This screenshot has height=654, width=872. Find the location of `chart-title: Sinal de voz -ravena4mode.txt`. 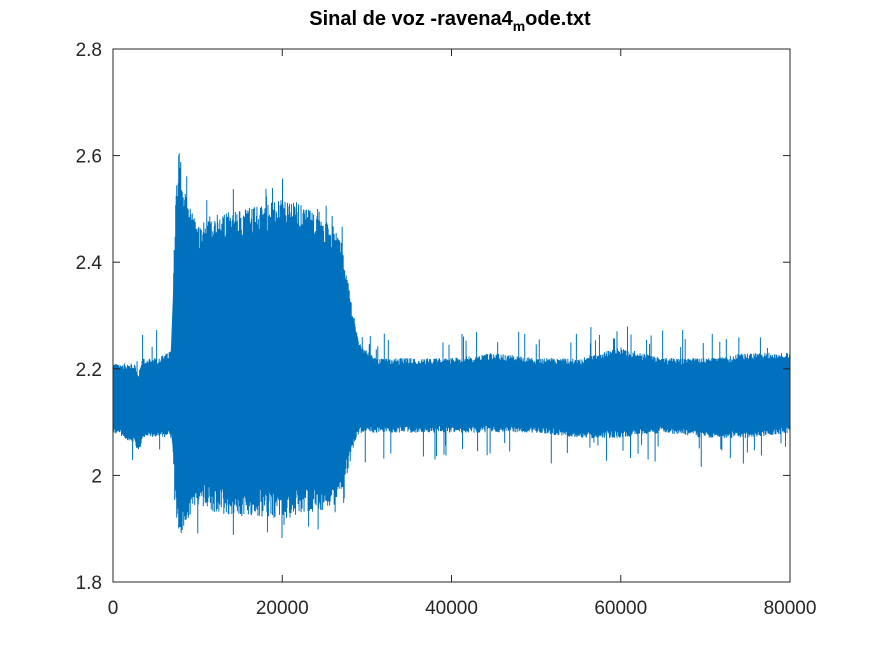

chart-title: Sinal de voz -ravena4mode.txt is located at coordinates (450, 21).